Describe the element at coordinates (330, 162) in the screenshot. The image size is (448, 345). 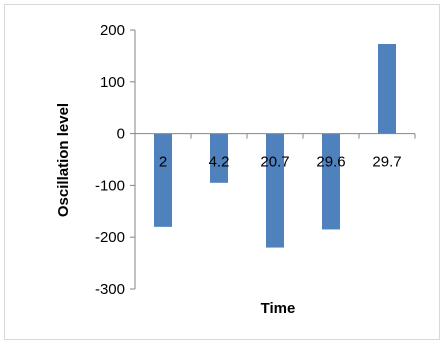
I see `x-category-label: 29.6` at that location.